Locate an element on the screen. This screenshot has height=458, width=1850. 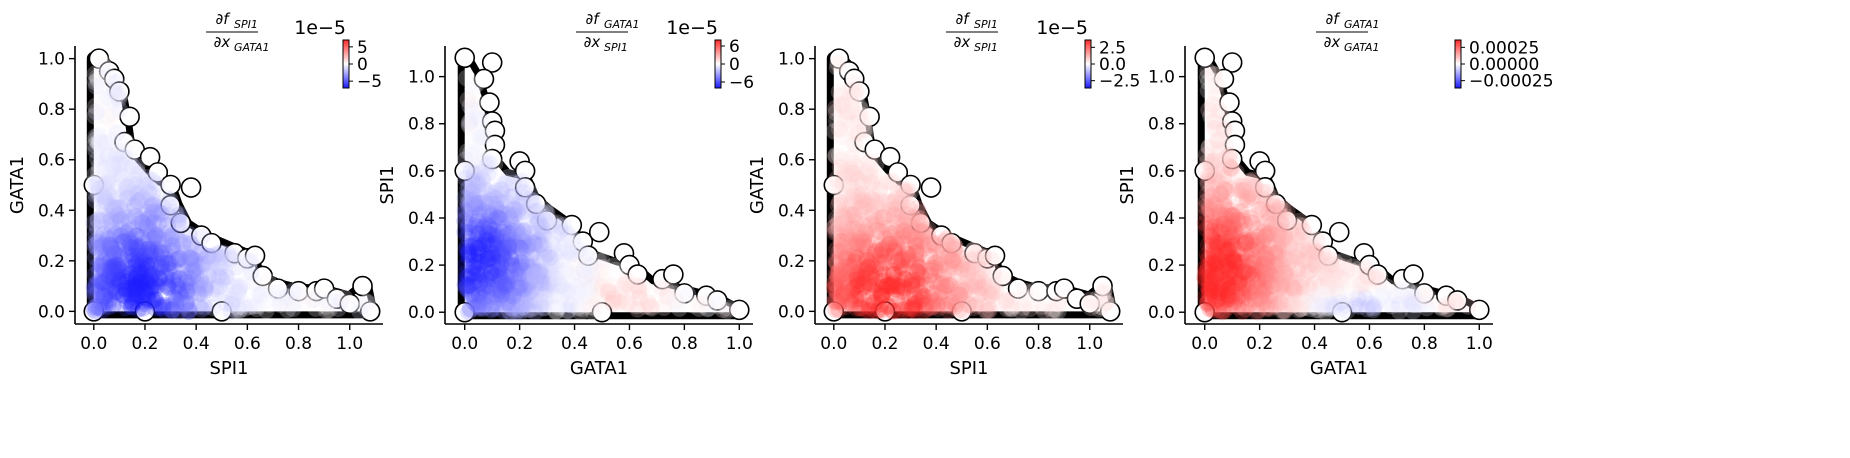
data-points is located at coordinates (1336, 191).